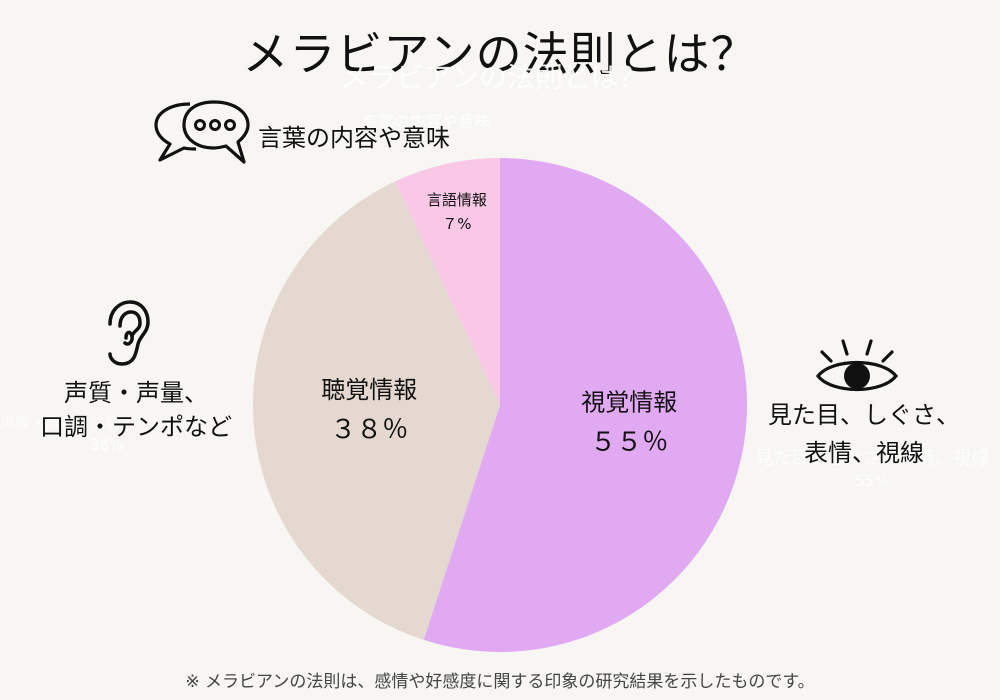  What do you see at coordinates (136, 410) in the screenshot?
I see `voice-annotation: 声質・声量、 口調・テンポなど` at bounding box center [136, 410].